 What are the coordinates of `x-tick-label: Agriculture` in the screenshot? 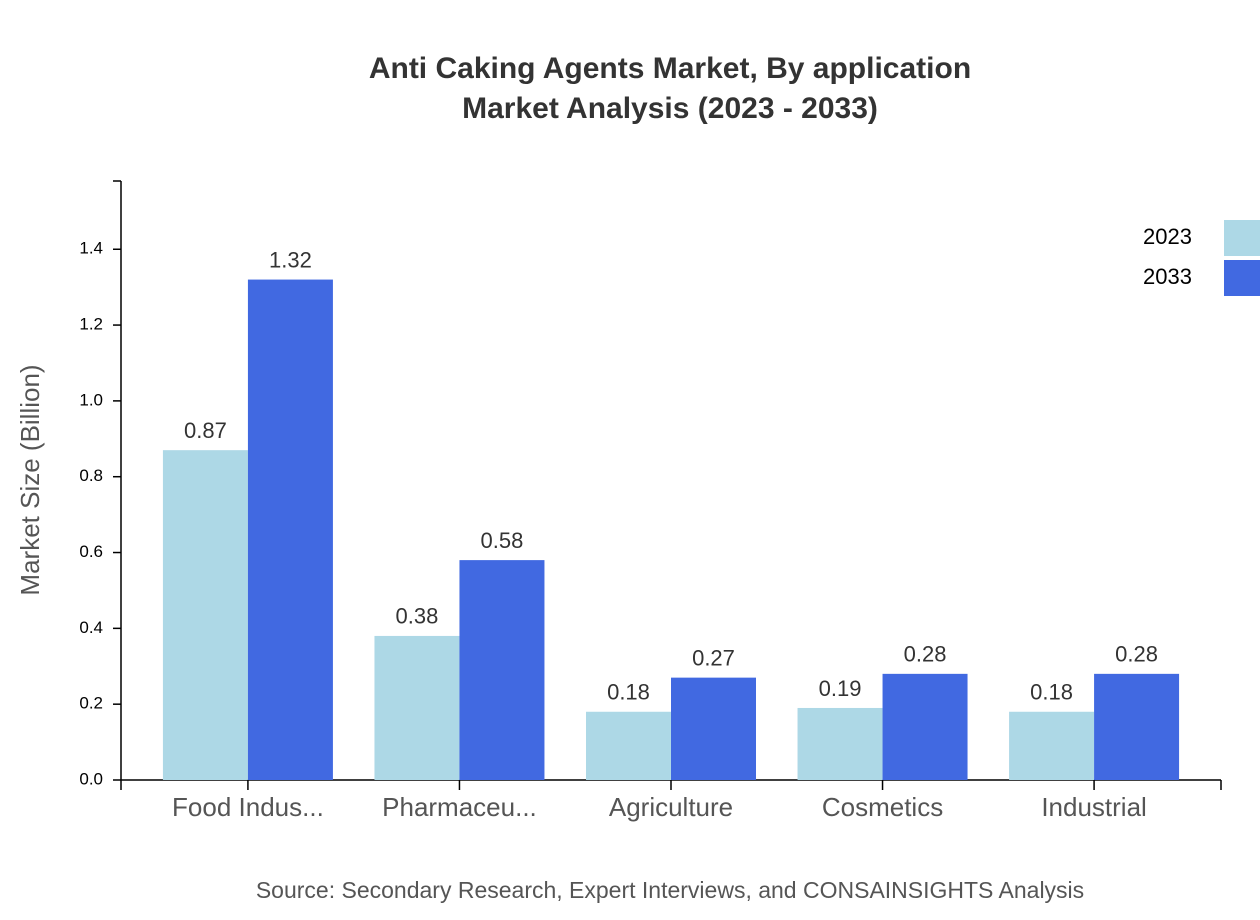 It's located at (671, 807).